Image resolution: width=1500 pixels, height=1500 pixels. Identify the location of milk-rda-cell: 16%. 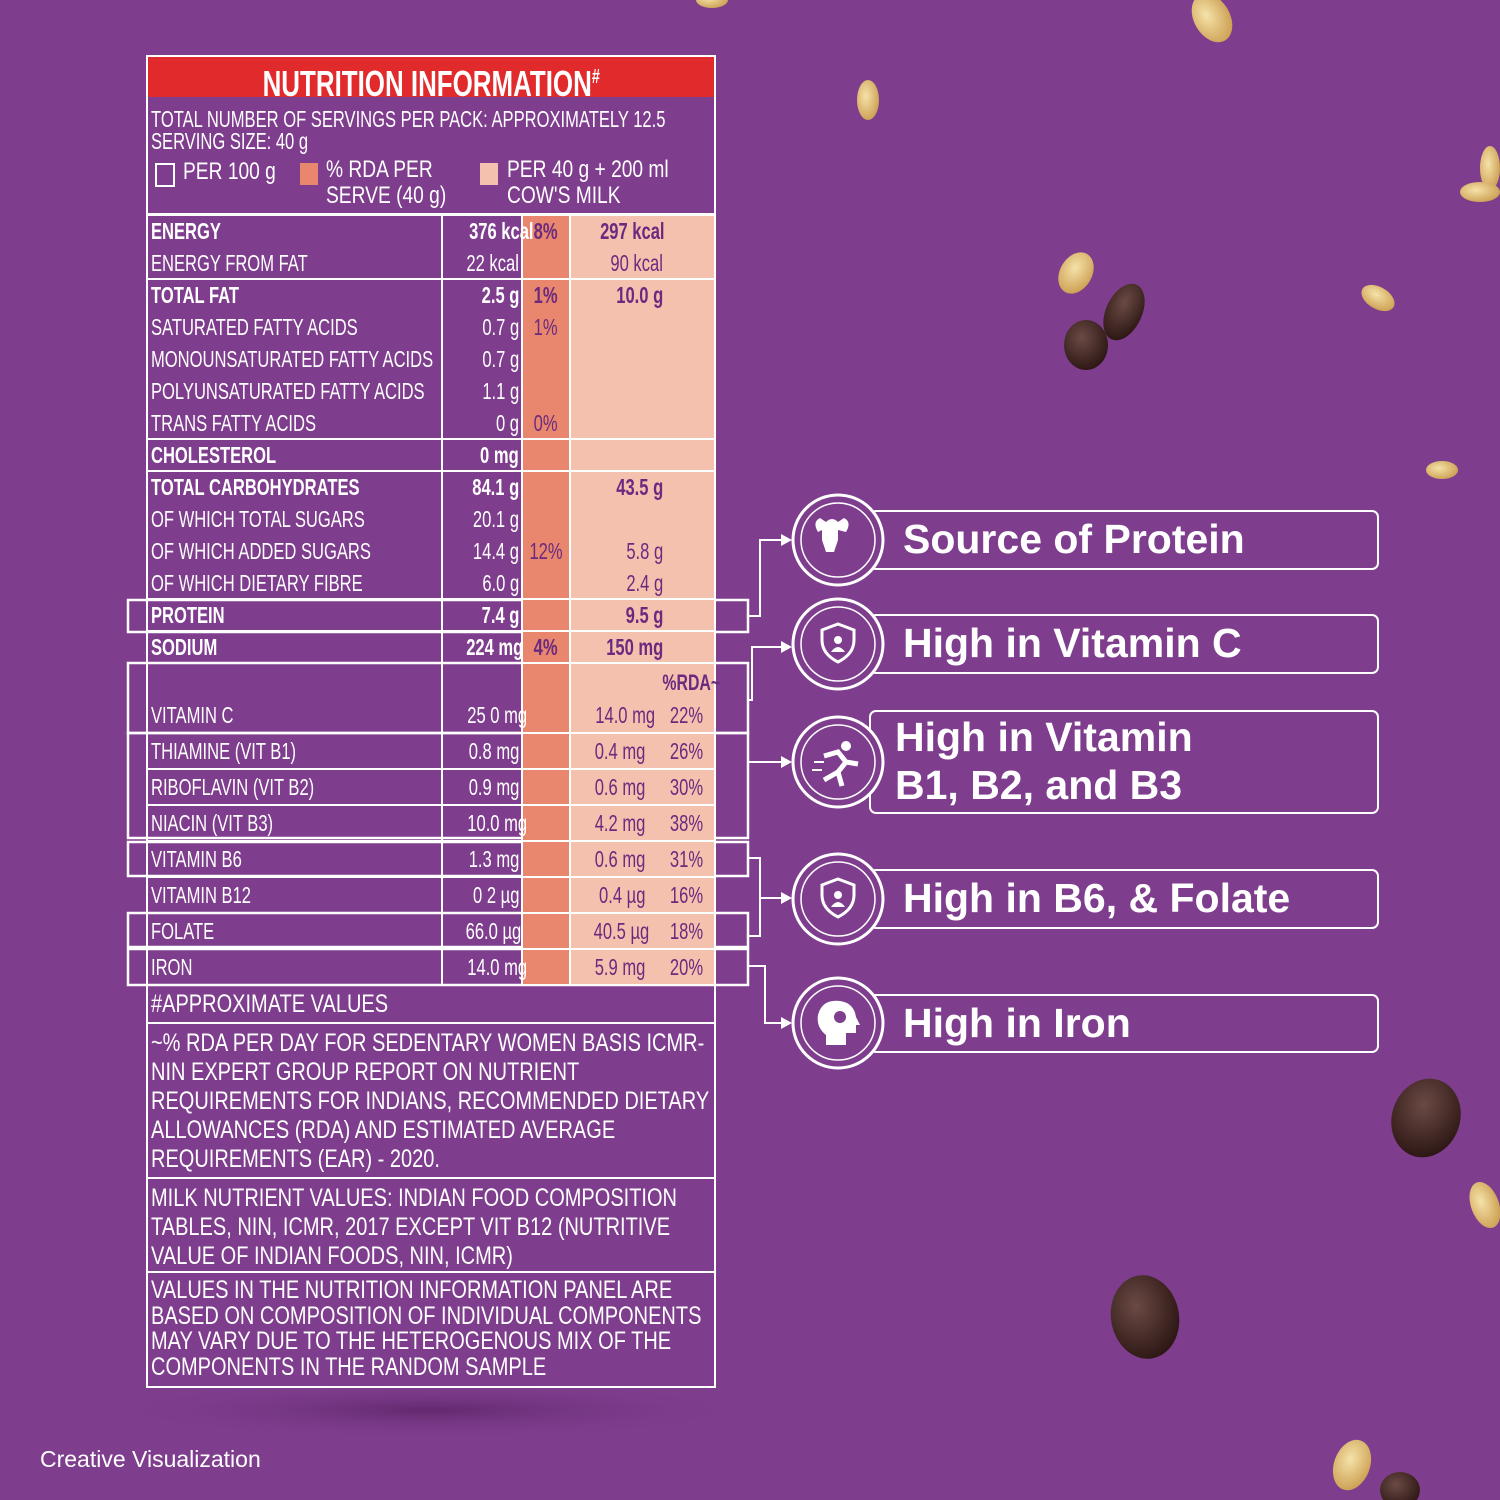
(676, 895).